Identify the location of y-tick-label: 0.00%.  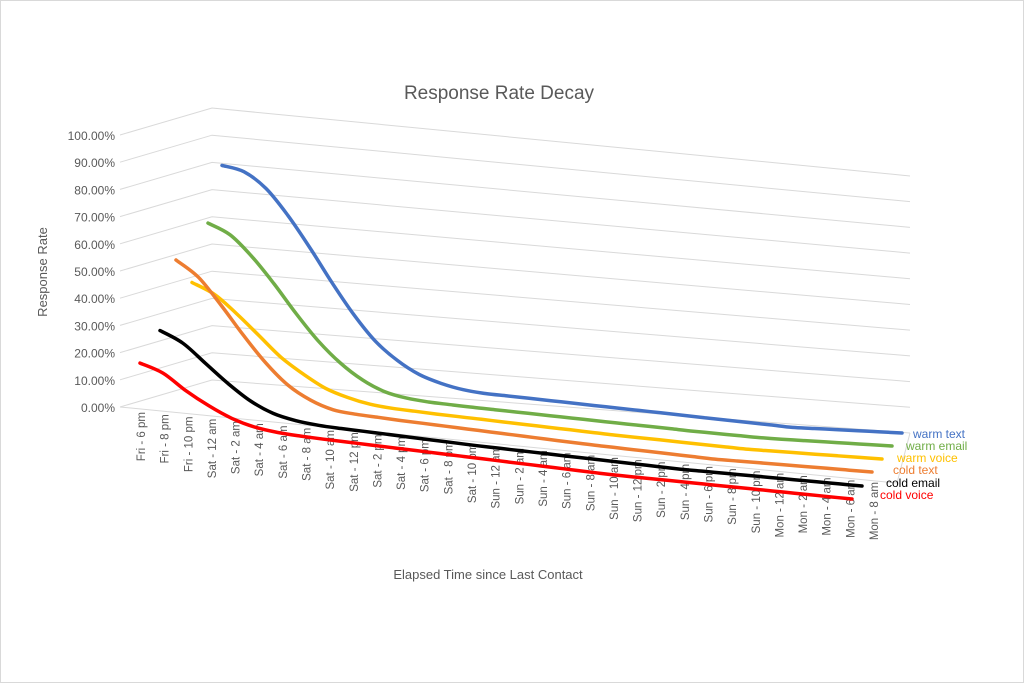
(98, 408).